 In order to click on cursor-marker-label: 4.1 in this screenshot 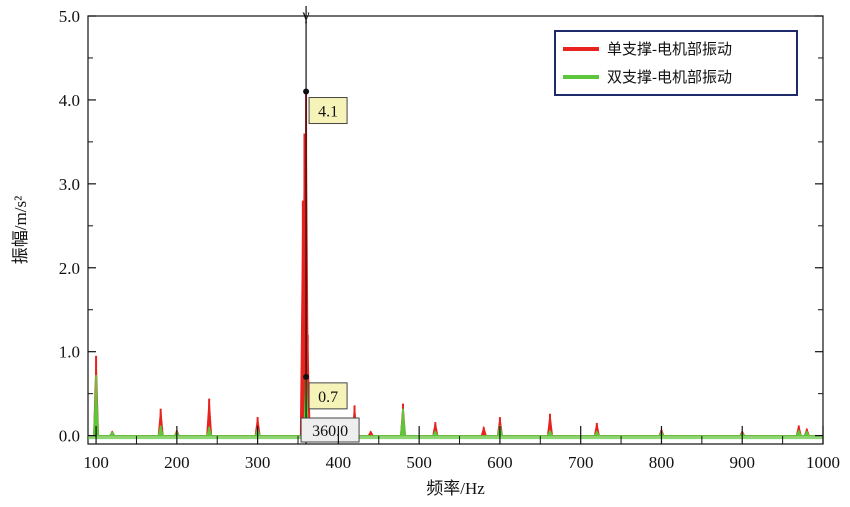, I will do `click(328, 112)`.